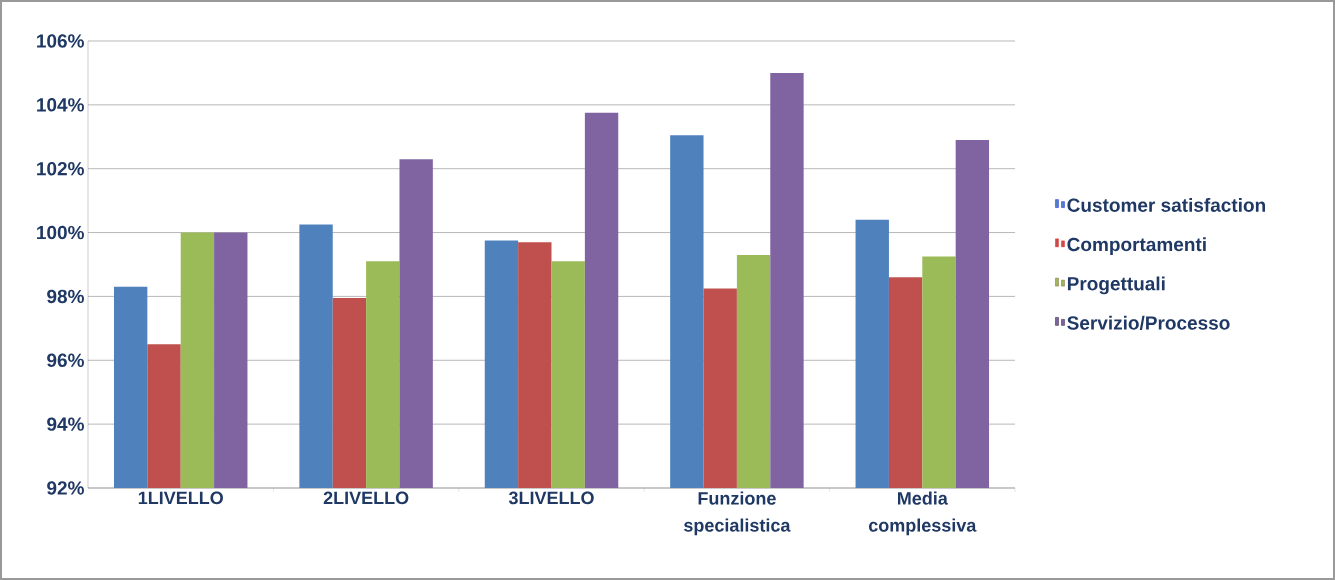 The width and height of the screenshot is (1335, 580). I want to click on y-tick-label: 92%, so click(65, 488).